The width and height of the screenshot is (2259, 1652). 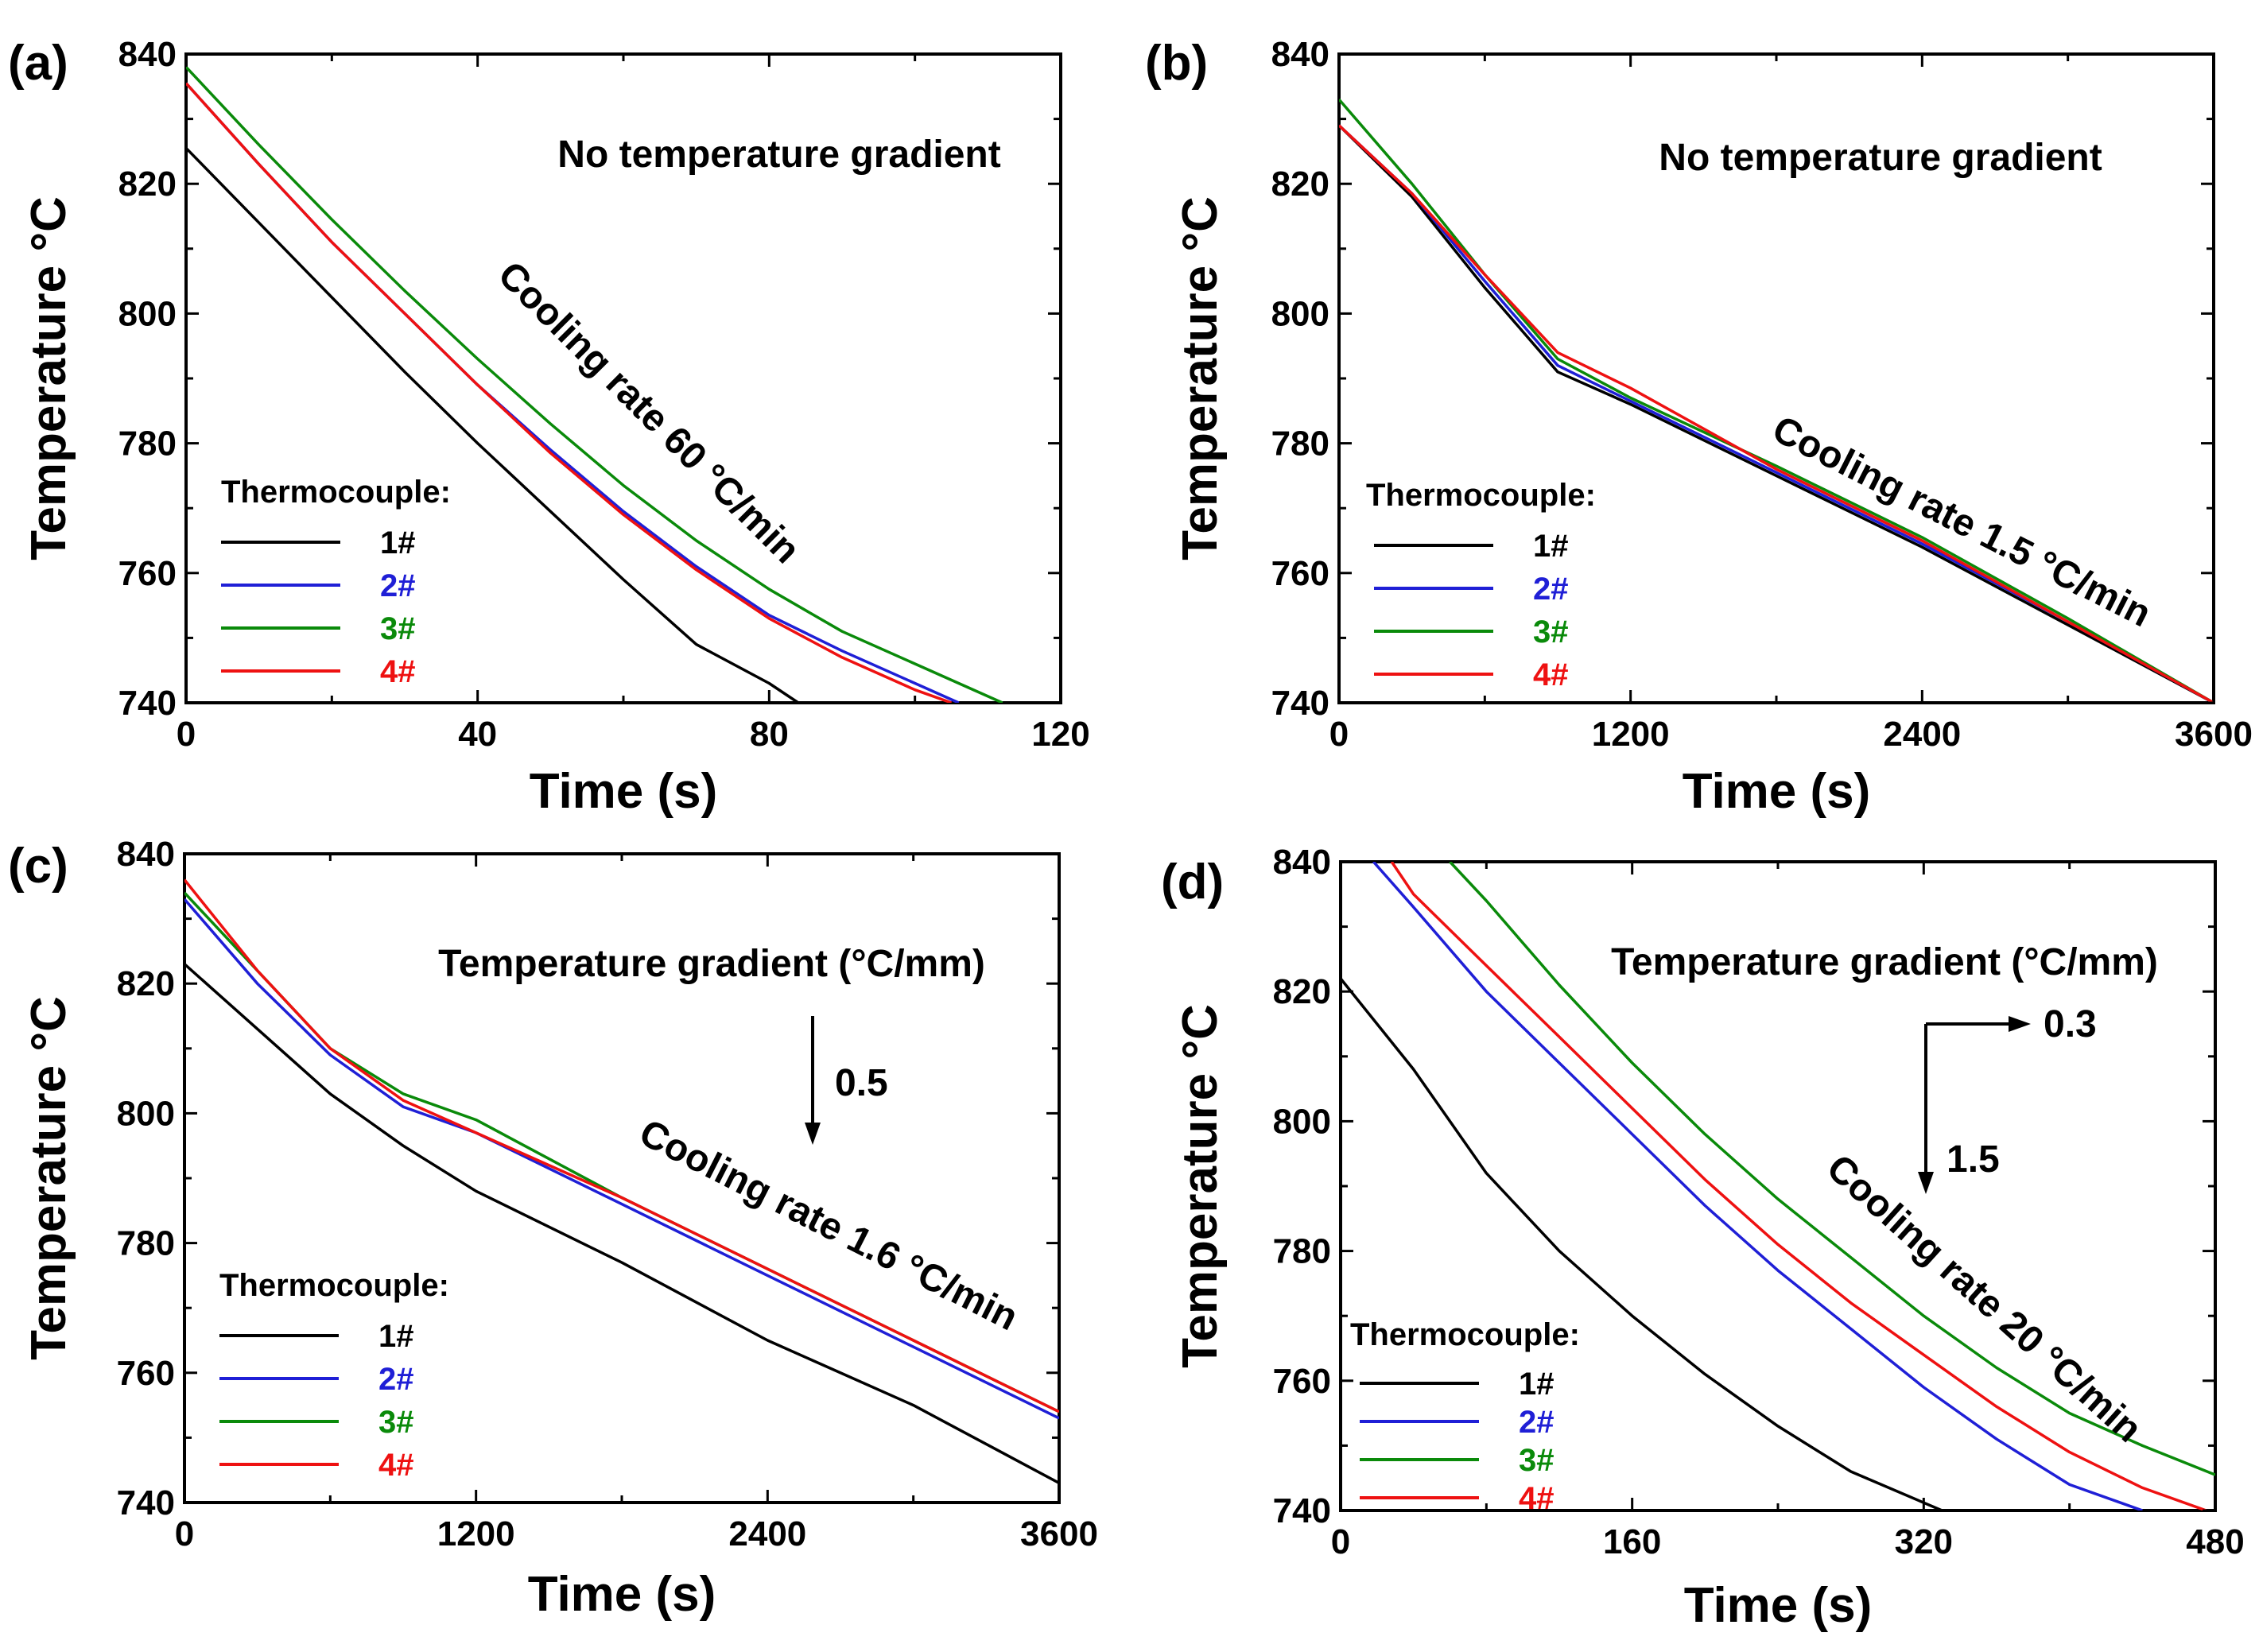 I want to click on right-arrow-head, so click(x=2020, y=1024).